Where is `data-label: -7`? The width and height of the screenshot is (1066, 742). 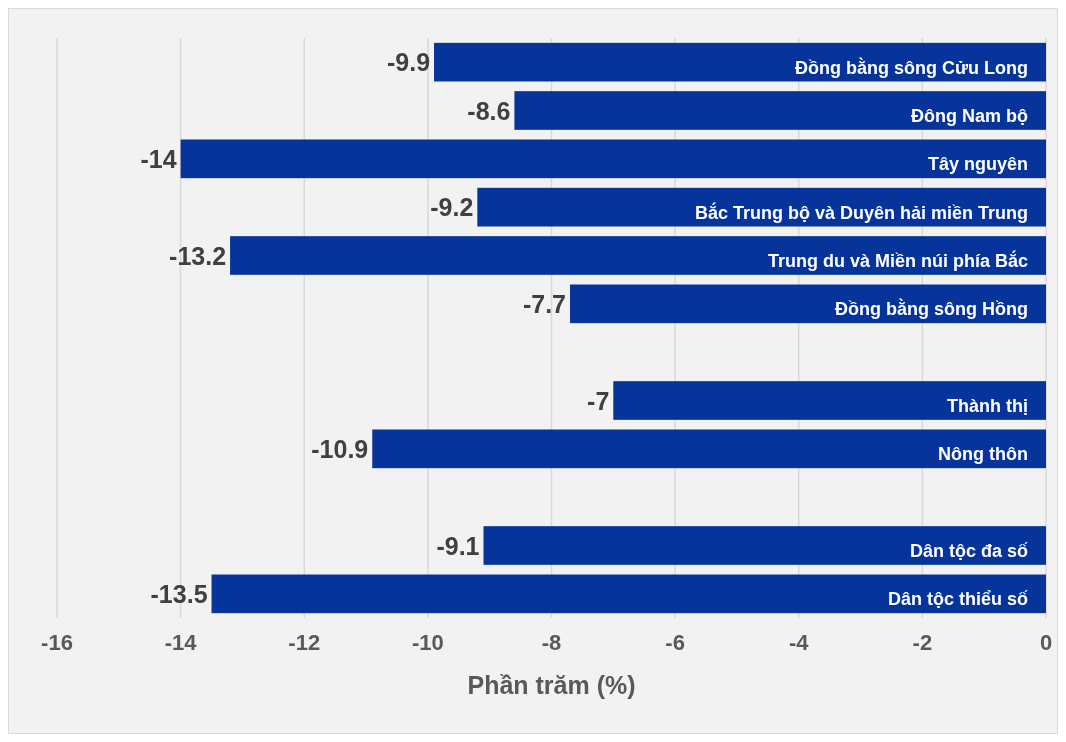 data-label: -7 is located at coordinates (598, 400).